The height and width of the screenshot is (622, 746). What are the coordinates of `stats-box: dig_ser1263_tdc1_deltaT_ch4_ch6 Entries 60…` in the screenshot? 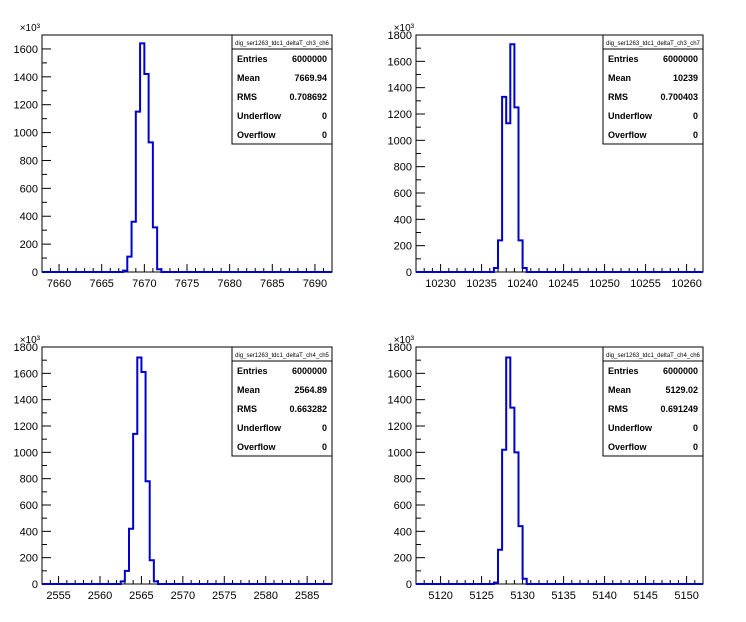 It's located at (653, 401).